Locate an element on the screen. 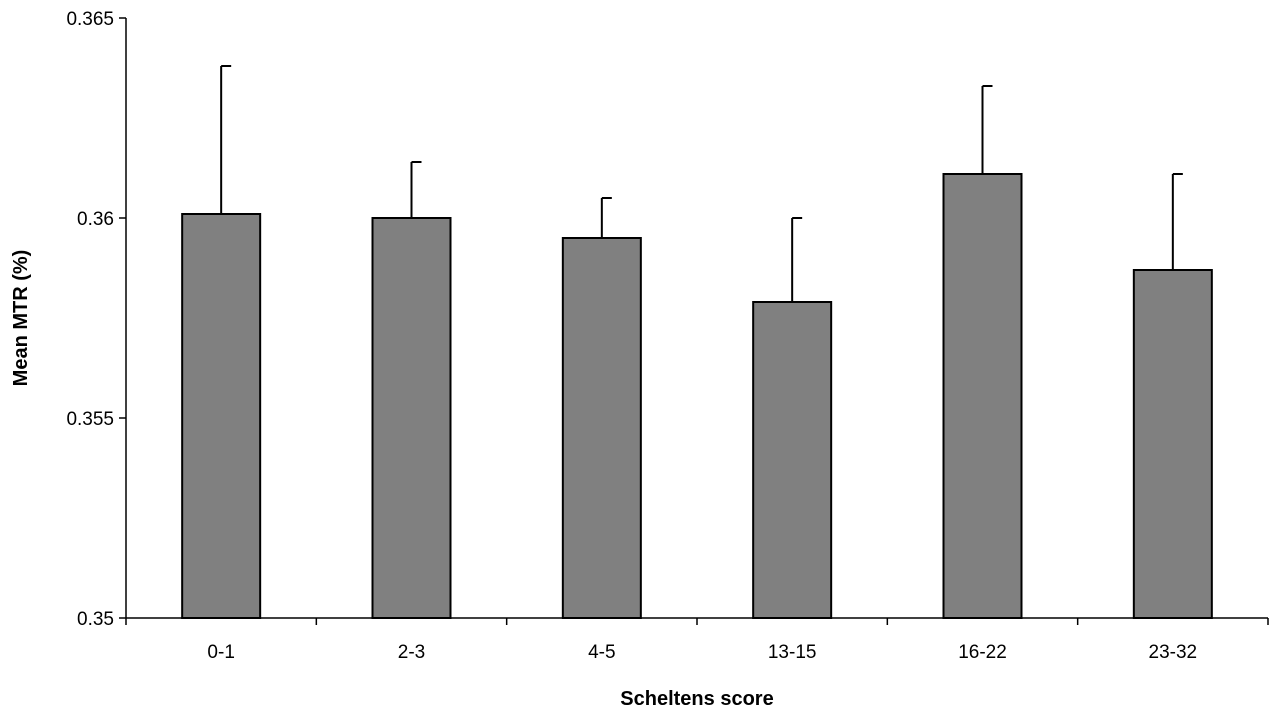 Image resolution: width=1280 pixels, height=723 pixels. y-tick-label: 0.365 is located at coordinates (90, 19).